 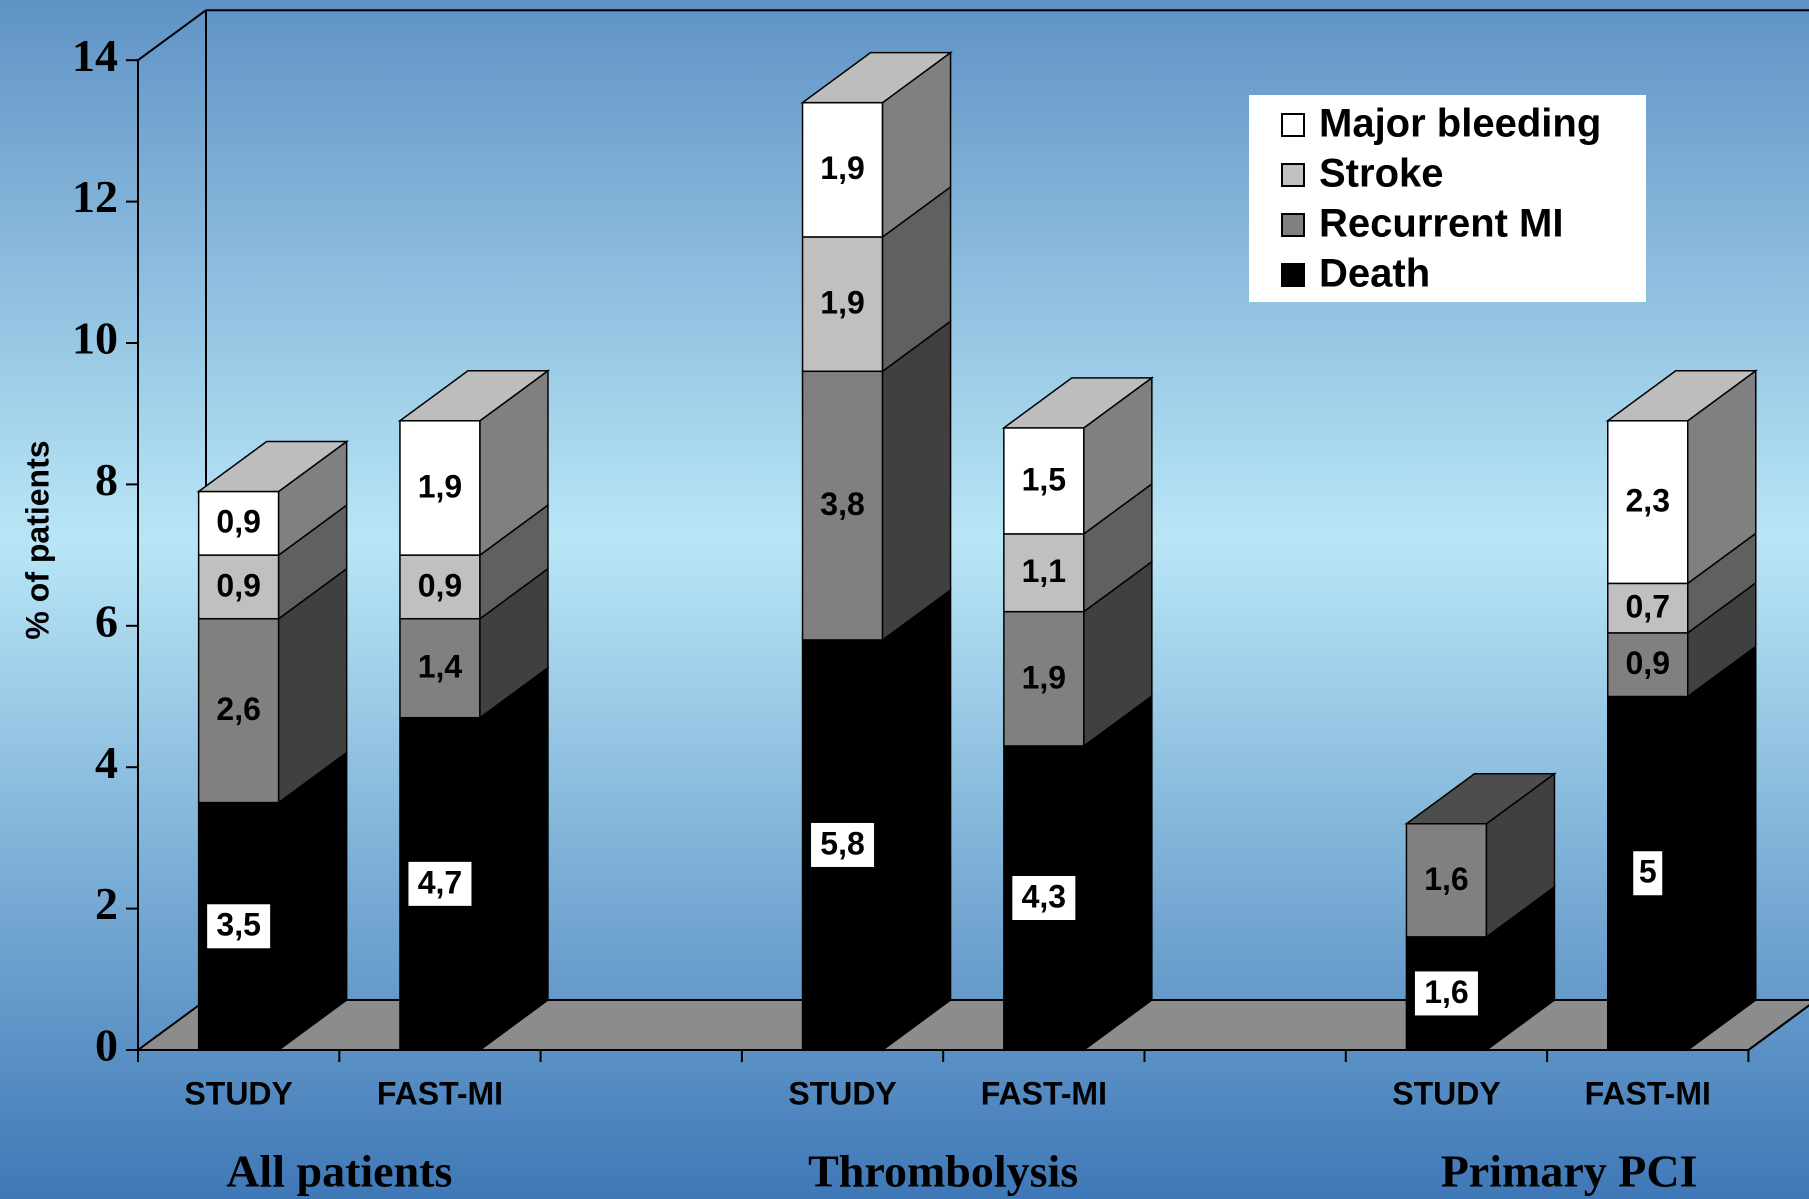 I want to click on data-label: 1,5, so click(x=1044, y=479).